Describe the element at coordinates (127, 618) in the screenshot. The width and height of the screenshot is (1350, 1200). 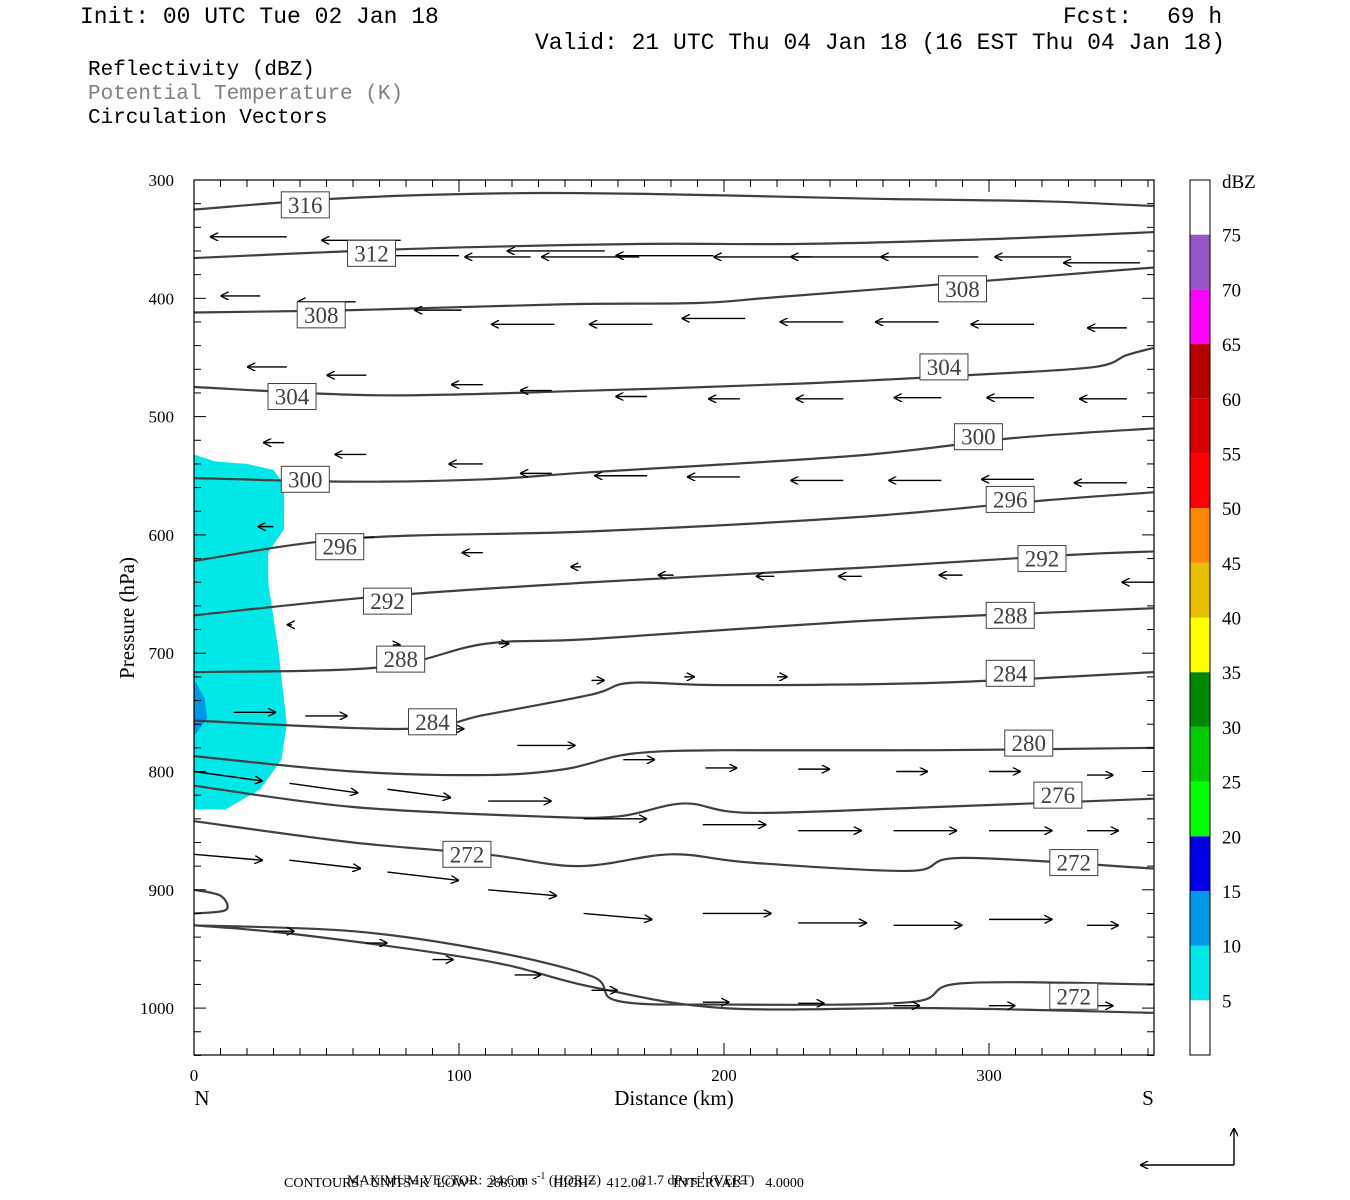
I see `y-axis-title: Pressure (hPa)` at that location.